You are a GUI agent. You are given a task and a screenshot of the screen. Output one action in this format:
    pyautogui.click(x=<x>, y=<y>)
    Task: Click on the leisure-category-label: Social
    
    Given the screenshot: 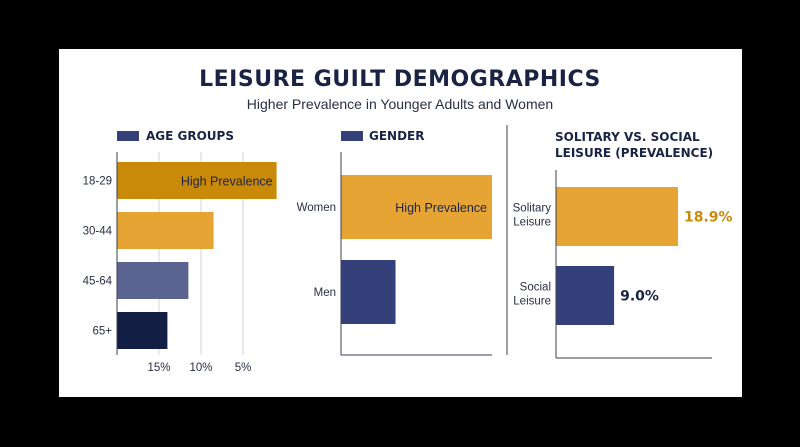 What is the action you would take?
    pyautogui.click(x=535, y=288)
    